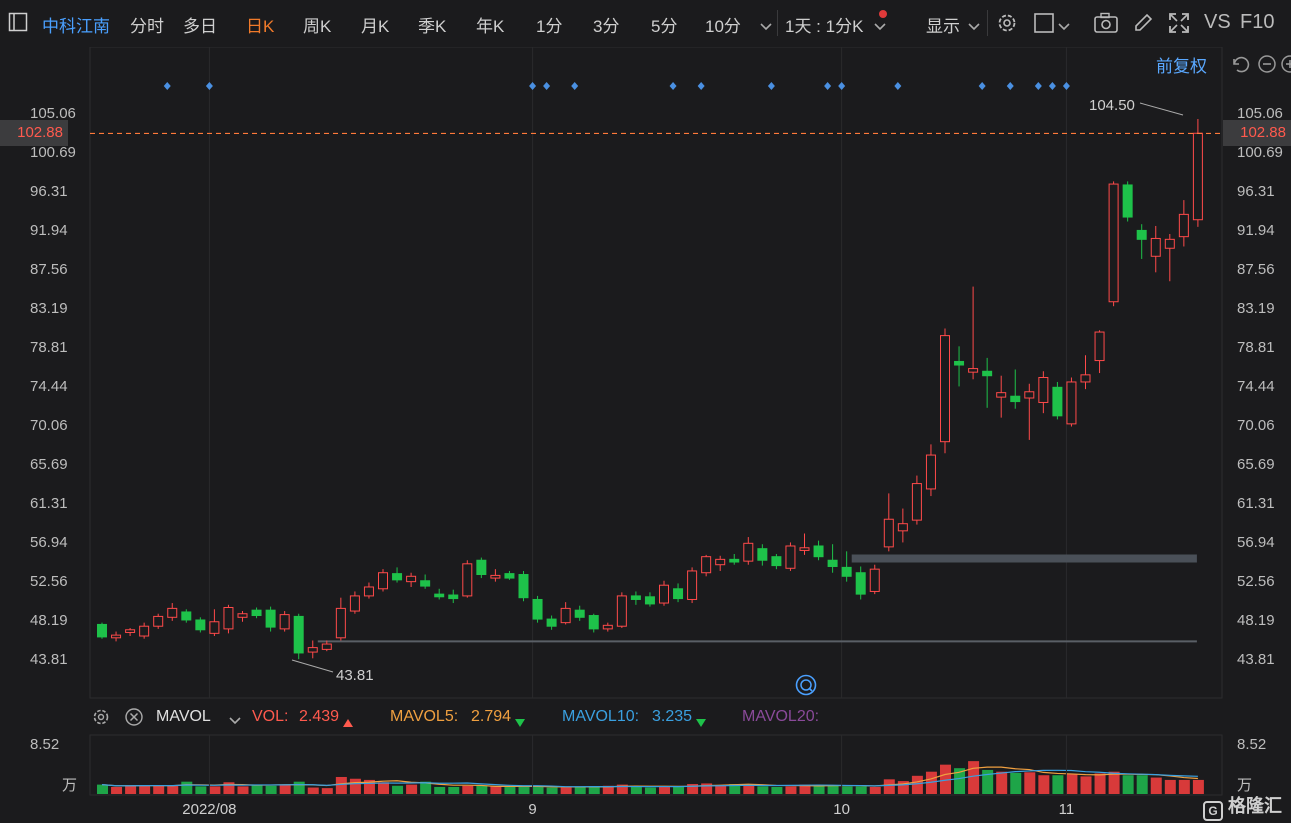 This screenshot has width=1291, height=823. I want to click on zoom-out-icon, so click(1267, 66).